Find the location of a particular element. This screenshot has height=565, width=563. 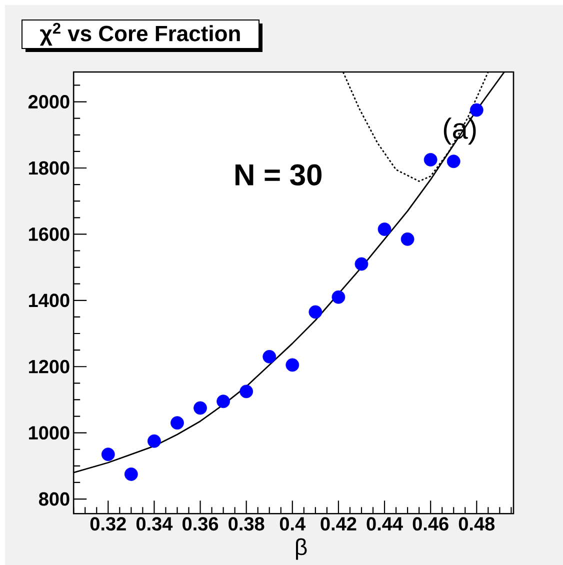

x-tick-label: 0.36 is located at coordinates (200, 524).